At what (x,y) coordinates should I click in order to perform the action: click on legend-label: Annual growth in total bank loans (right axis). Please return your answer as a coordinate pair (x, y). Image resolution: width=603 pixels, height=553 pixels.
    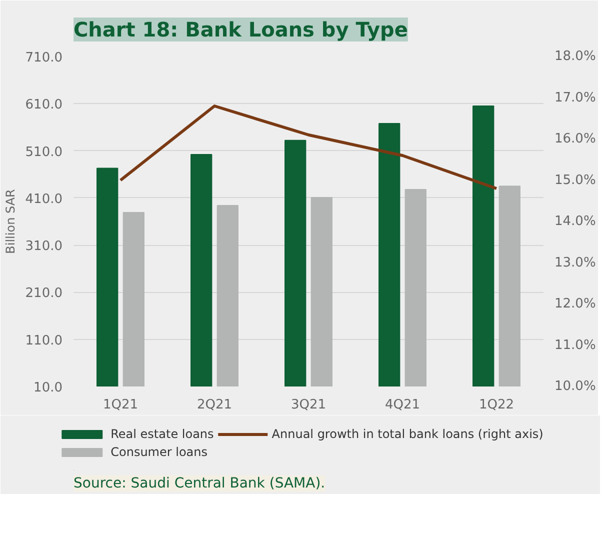
    Looking at the image, I should click on (408, 433).